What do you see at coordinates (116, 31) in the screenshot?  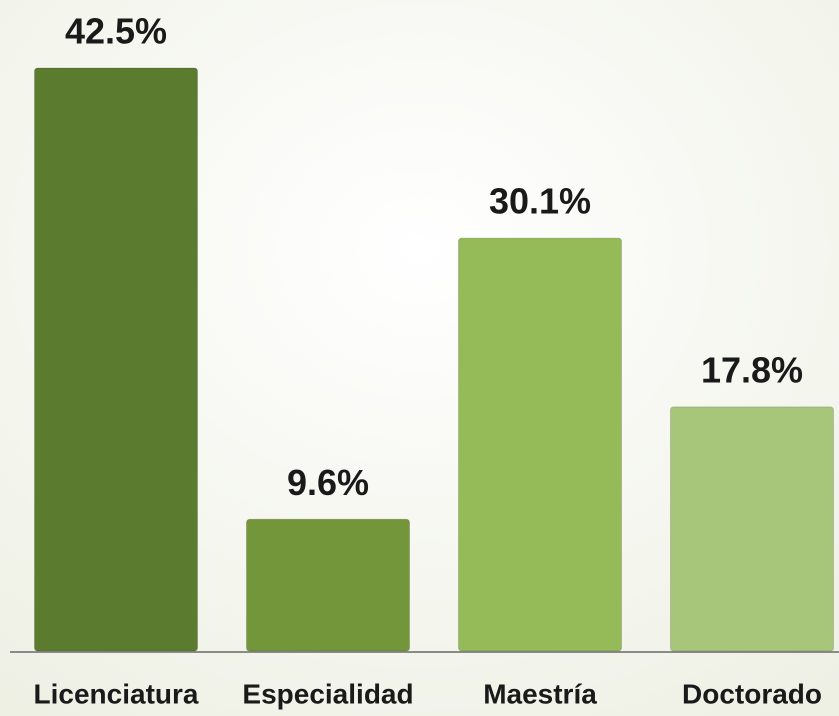 I see `value-label: 42.5%` at bounding box center [116, 31].